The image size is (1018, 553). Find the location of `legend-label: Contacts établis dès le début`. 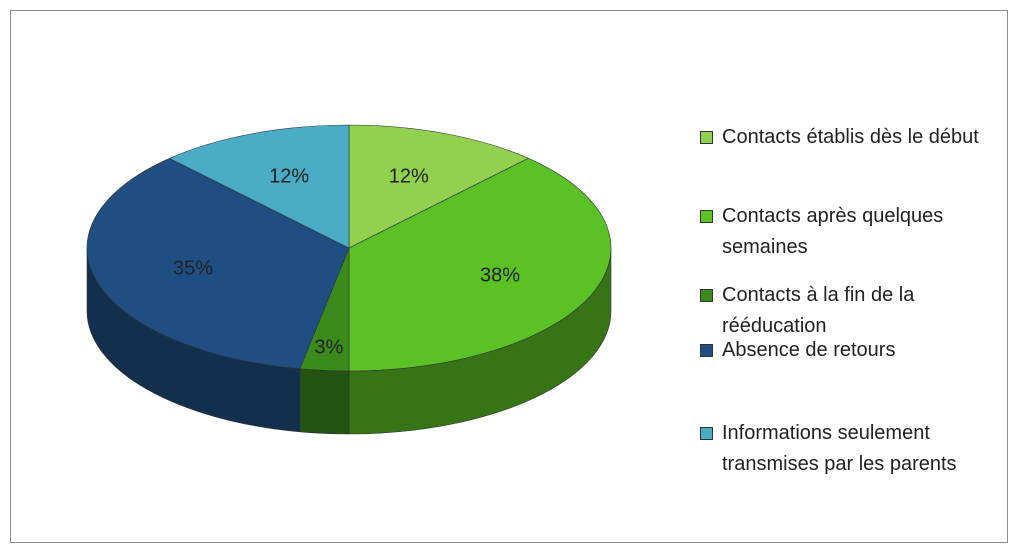

legend-label: Contacts établis dès le début is located at coordinates (850, 137).